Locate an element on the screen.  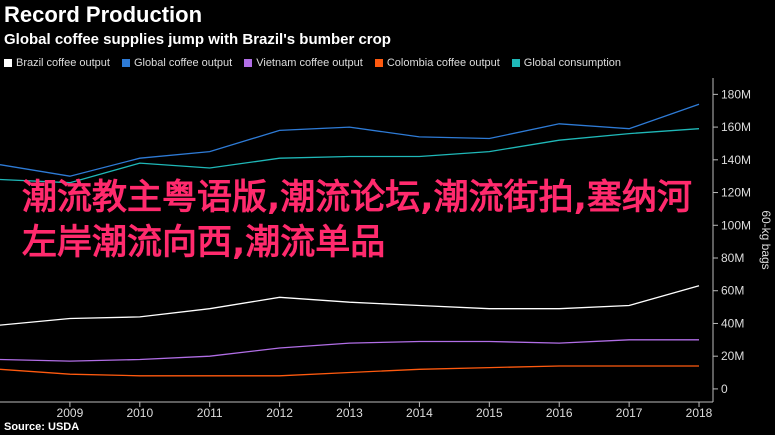
legend-label-colombia: Colombia coffee output is located at coordinates (443, 63).